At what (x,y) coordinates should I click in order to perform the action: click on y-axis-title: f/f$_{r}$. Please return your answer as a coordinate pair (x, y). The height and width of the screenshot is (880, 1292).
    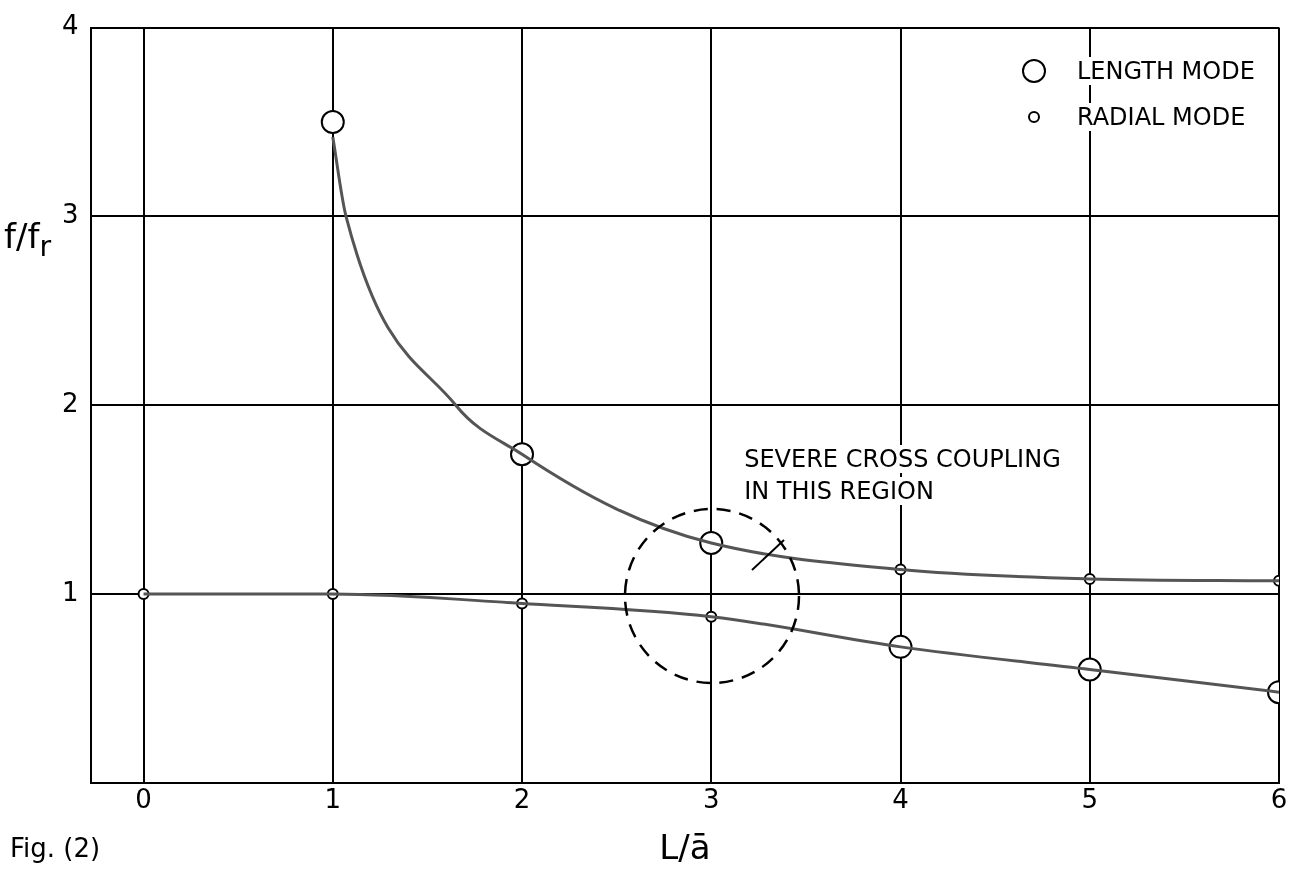
    Looking at the image, I should click on (28, 240).